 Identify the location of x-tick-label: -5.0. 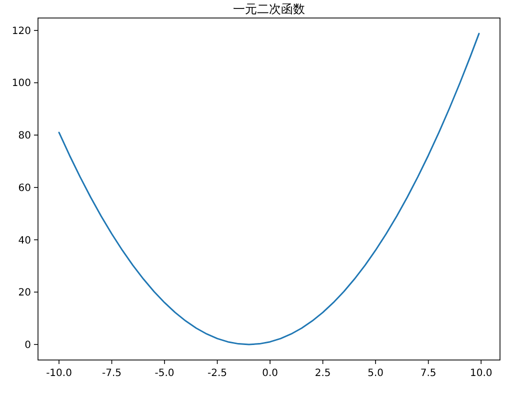
(164, 373).